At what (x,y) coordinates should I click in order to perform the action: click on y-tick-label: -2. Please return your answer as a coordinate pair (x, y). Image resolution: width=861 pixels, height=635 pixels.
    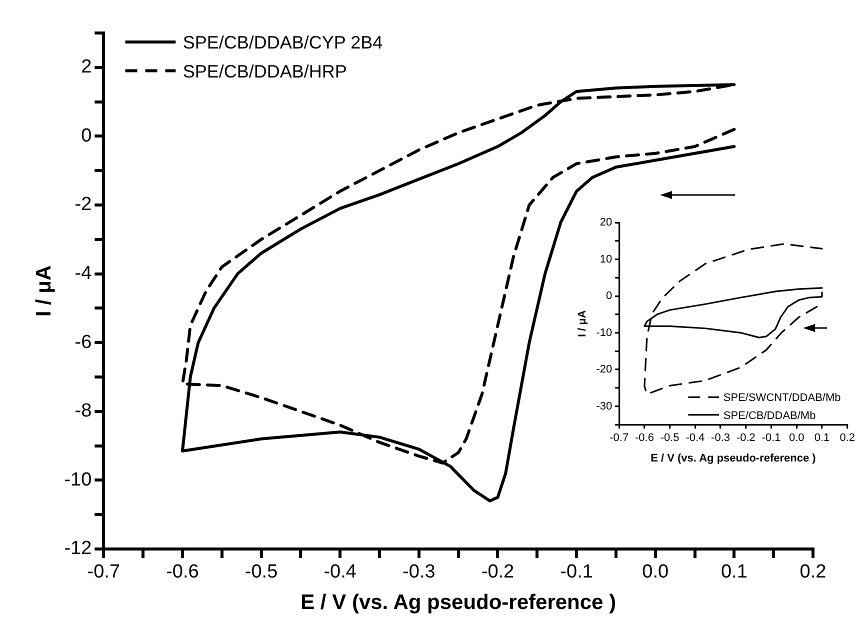
    Looking at the image, I should click on (83, 205).